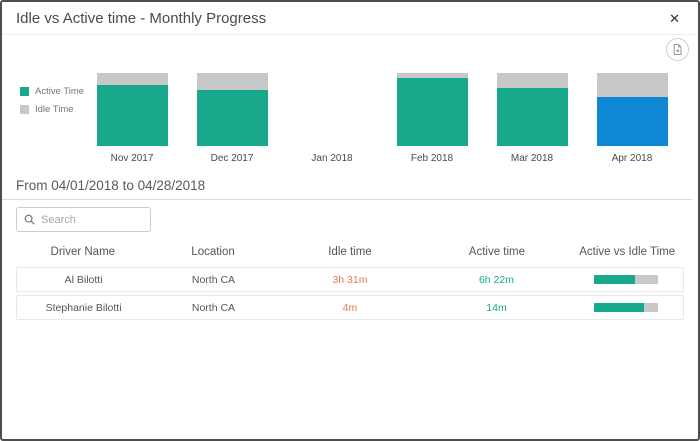 The width and height of the screenshot is (700, 441). I want to click on chart-column-feb-2018: Feb 2018, so click(432, 123).